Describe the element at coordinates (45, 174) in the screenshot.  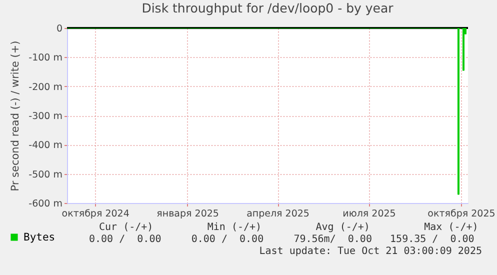
I see `y-tick-label: -500 m` at that location.